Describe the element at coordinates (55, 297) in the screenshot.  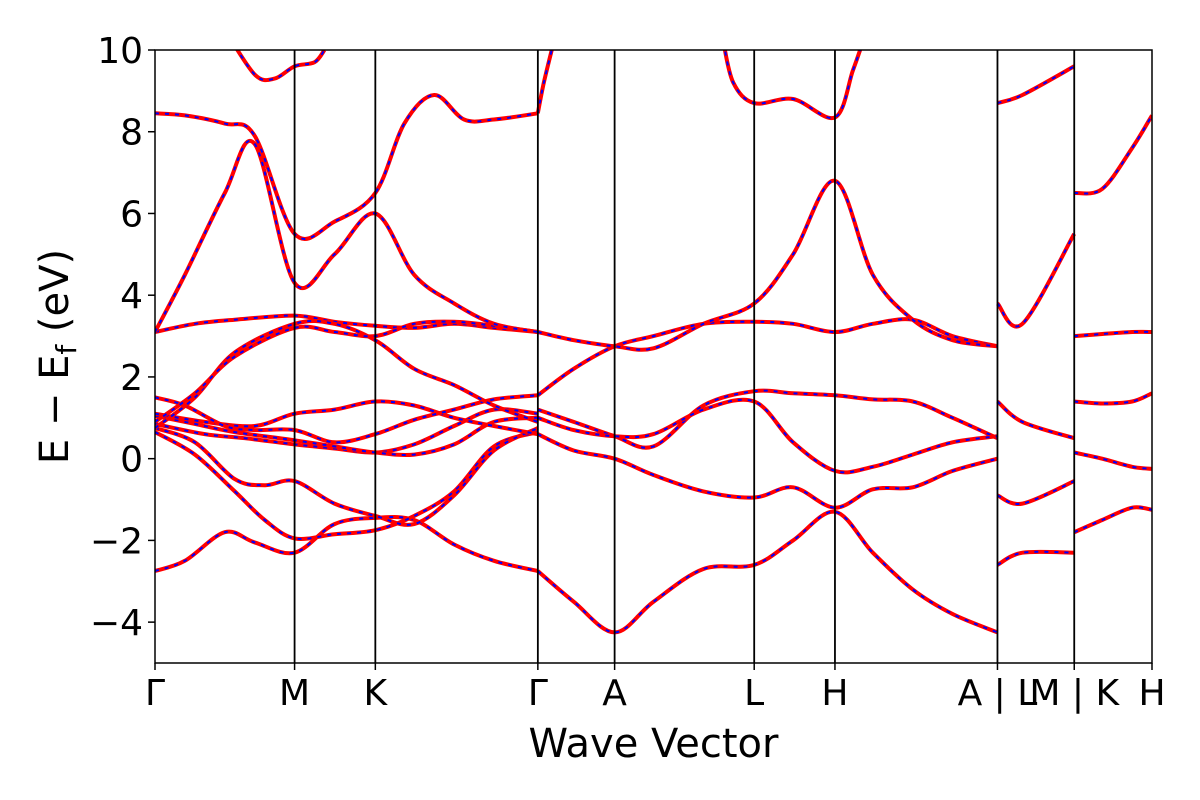
I see `y-axis-label-unit: (eV)` at that location.